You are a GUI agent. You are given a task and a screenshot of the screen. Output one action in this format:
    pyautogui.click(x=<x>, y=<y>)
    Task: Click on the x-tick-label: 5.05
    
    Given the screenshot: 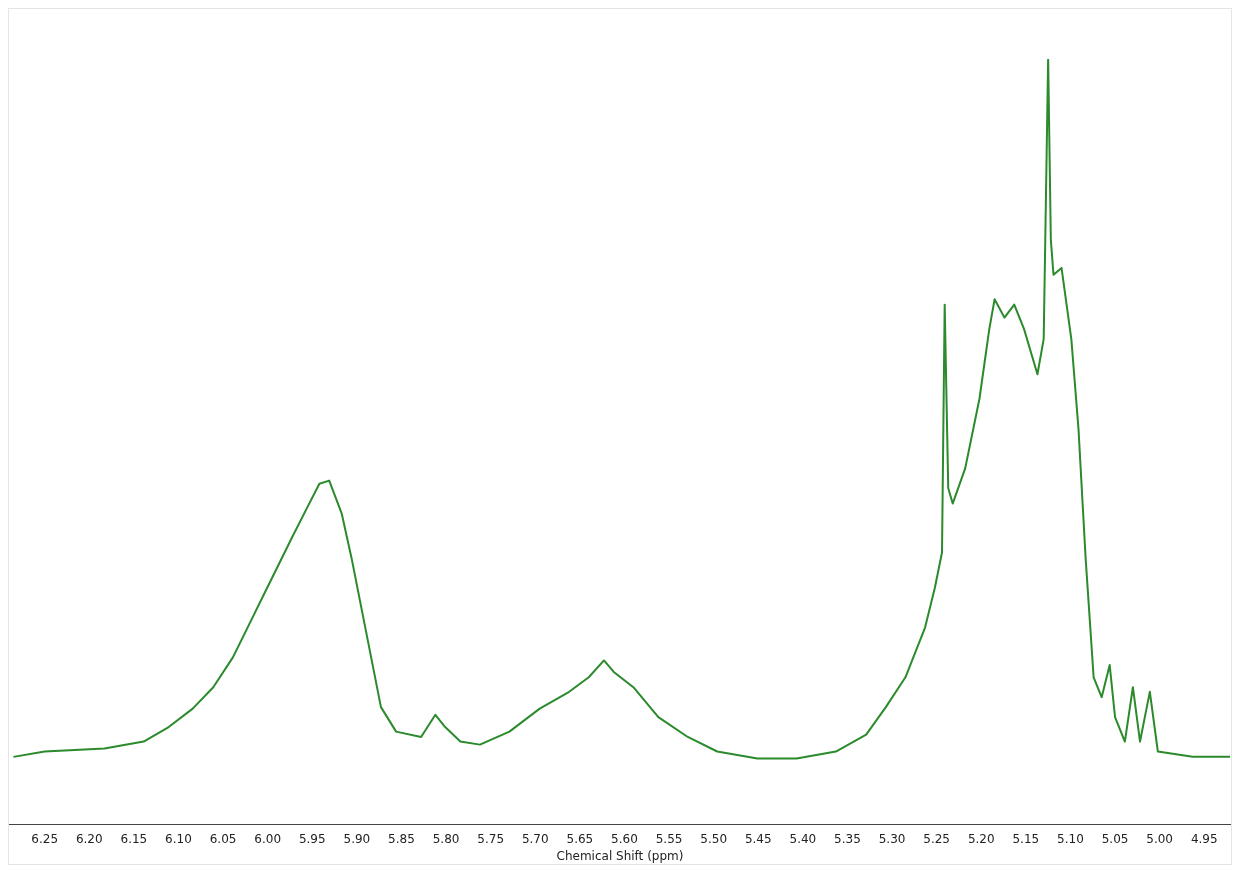 What is the action you would take?
    pyautogui.click(x=1115, y=838)
    